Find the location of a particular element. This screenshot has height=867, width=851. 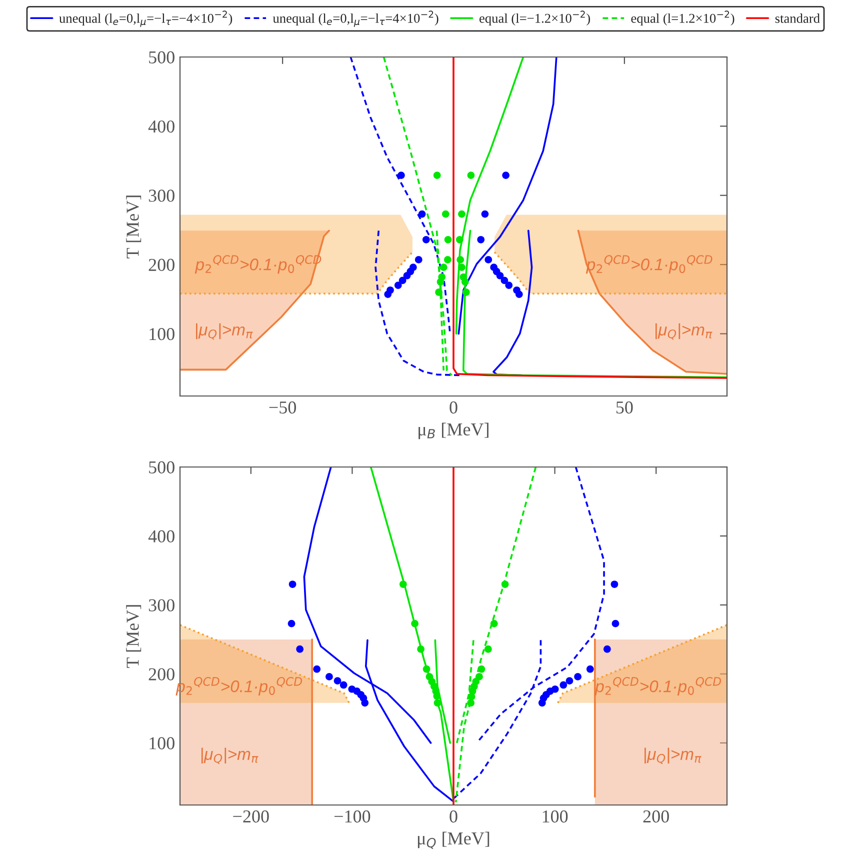

text: unequal (l$_{e}$=0,l$_{μ}$=−l$_{τ}$=−4×10$^{−2}$) is located at coordinates (145, 18).